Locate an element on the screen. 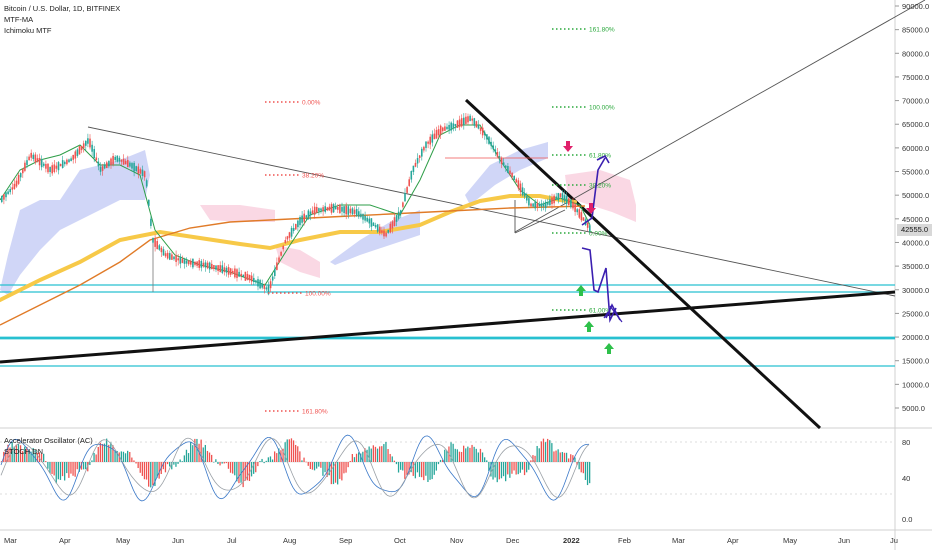 The image size is (932, 555). price-tick-label: 70000.0 is located at coordinates (915, 101).